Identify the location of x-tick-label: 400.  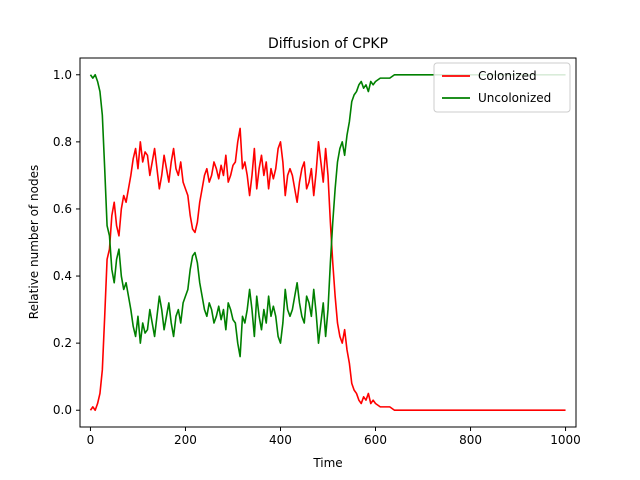
(280, 440).